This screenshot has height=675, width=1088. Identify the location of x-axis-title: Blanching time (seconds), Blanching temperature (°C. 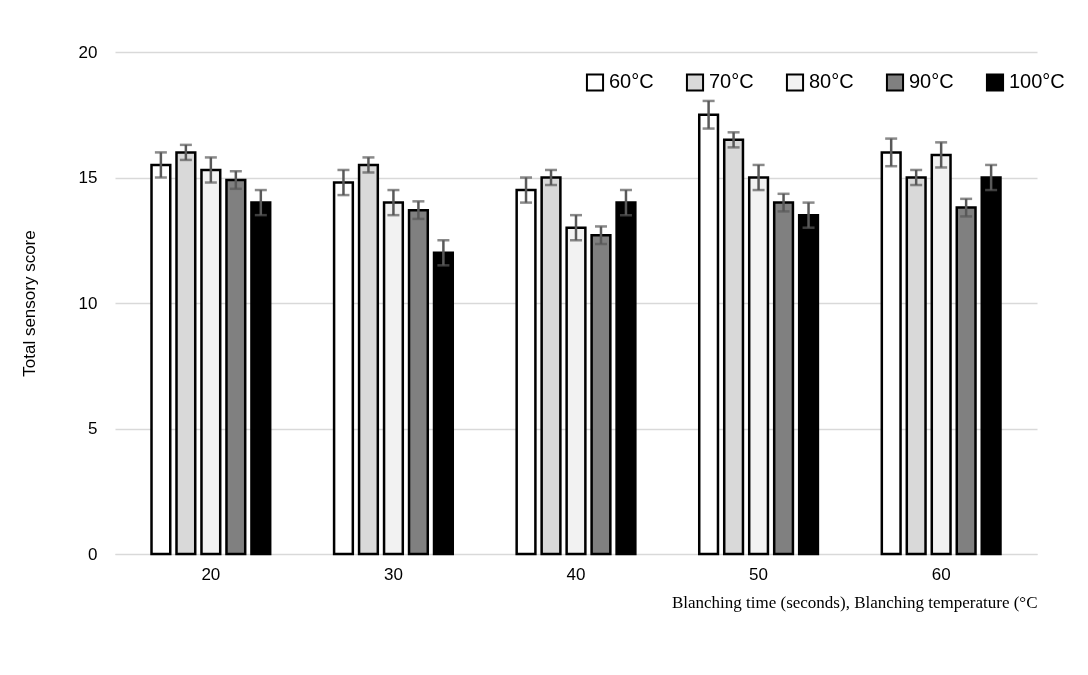
(854, 602).